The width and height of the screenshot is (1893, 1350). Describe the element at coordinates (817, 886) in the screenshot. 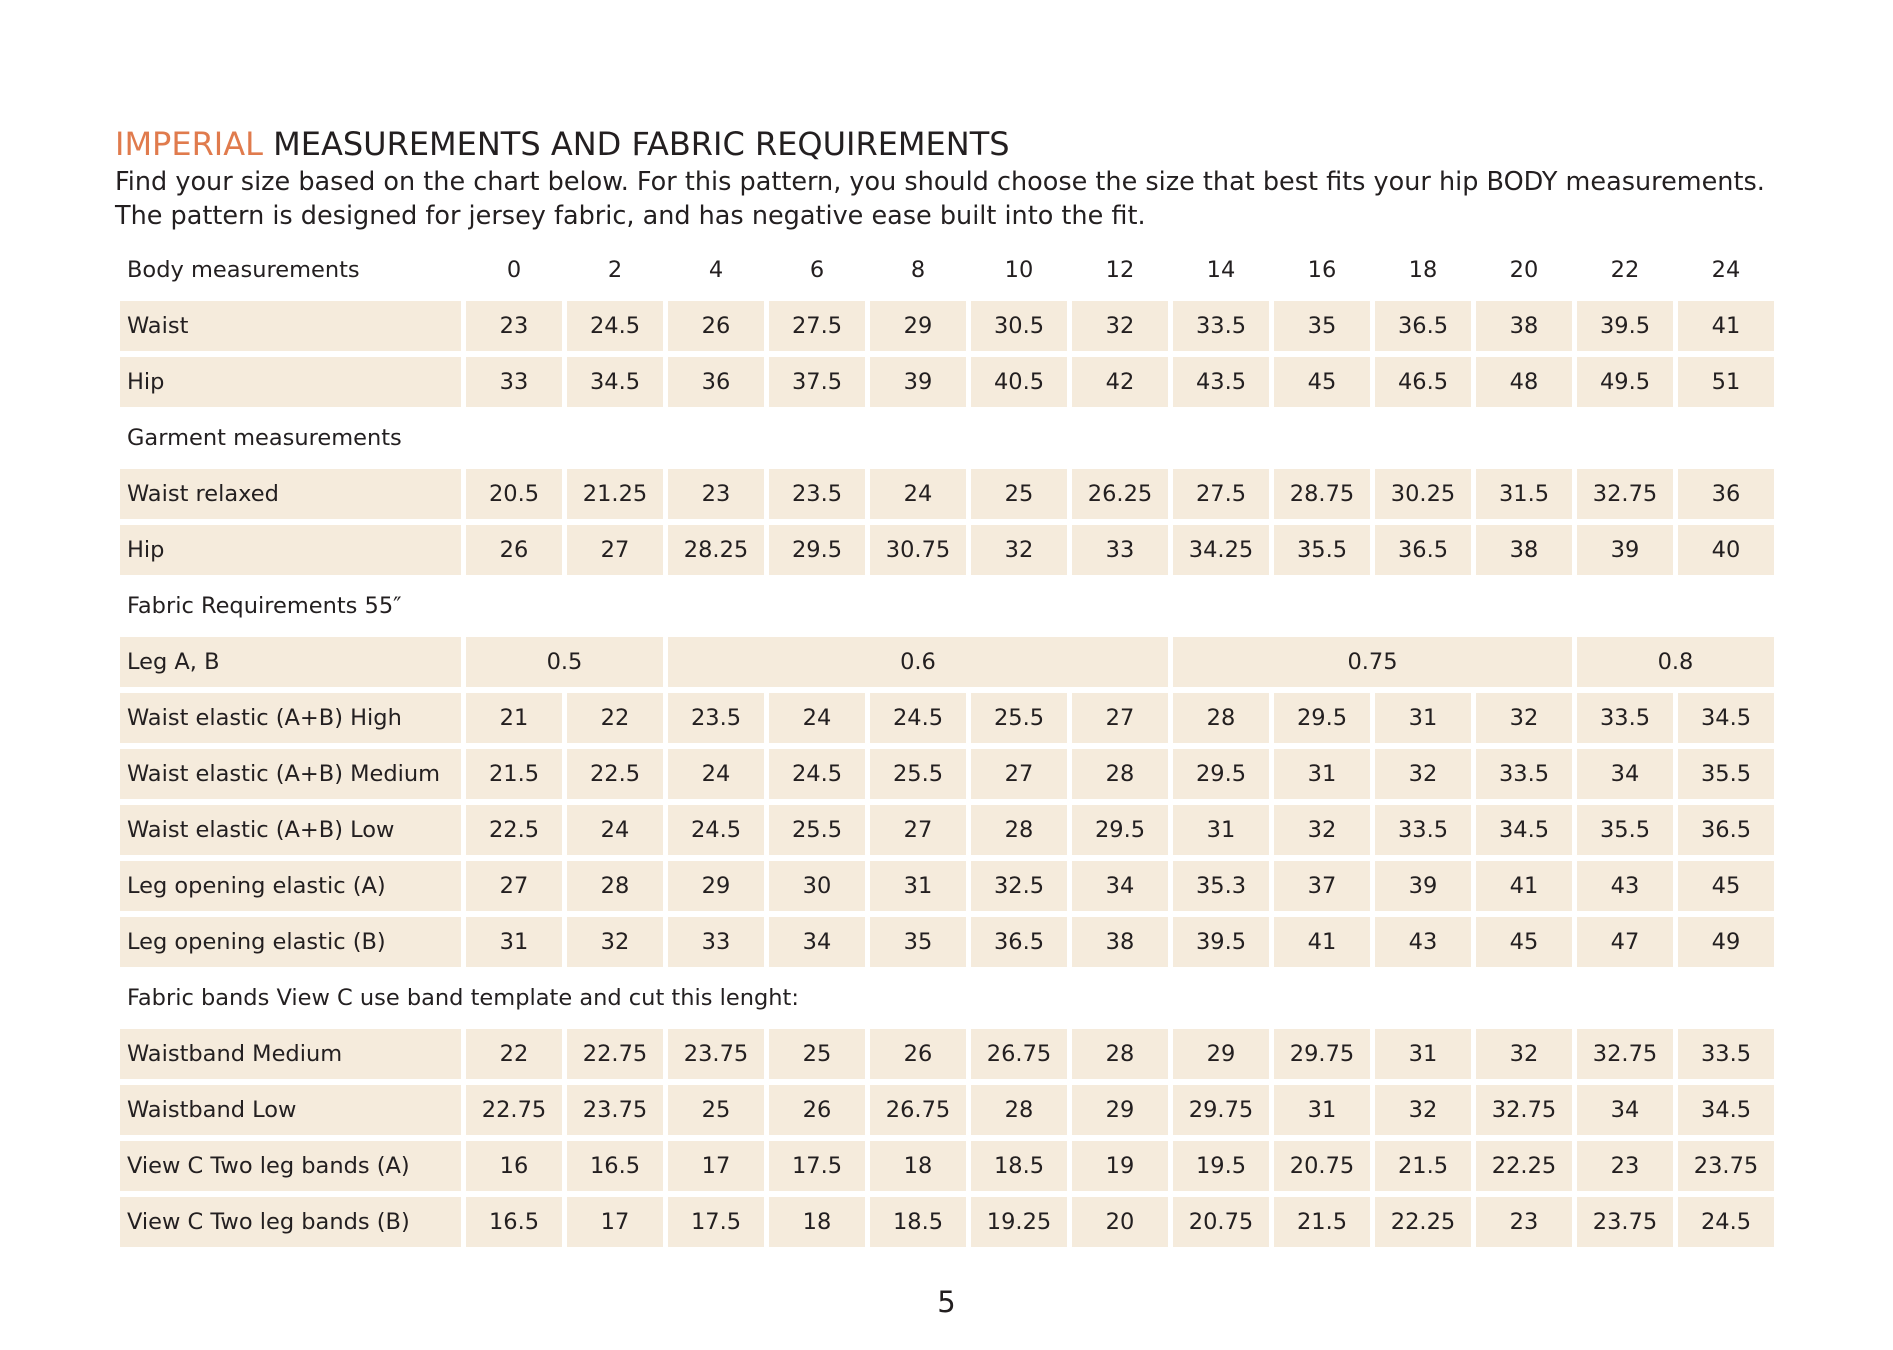

I see `measurement-cell: 30` at that location.